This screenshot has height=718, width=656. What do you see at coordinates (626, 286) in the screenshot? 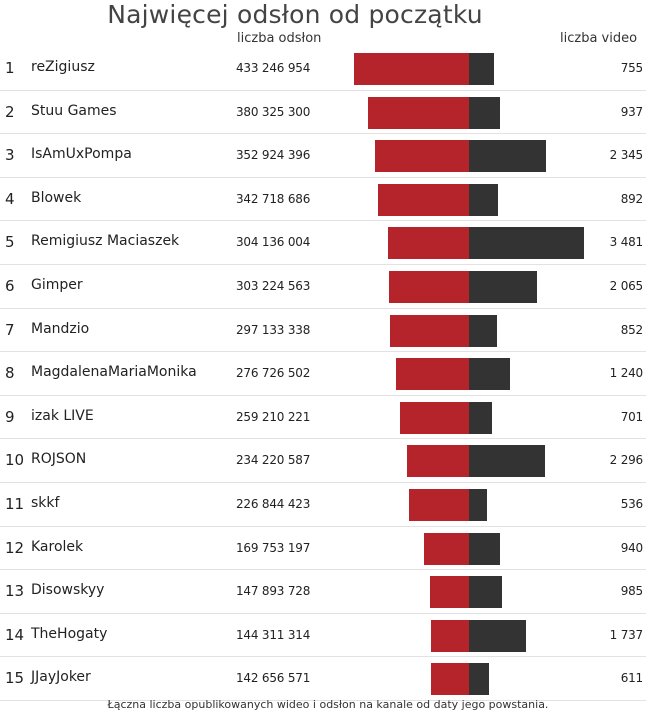
I see `videos-value-label: 2 065` at bounding box center [626, 286].